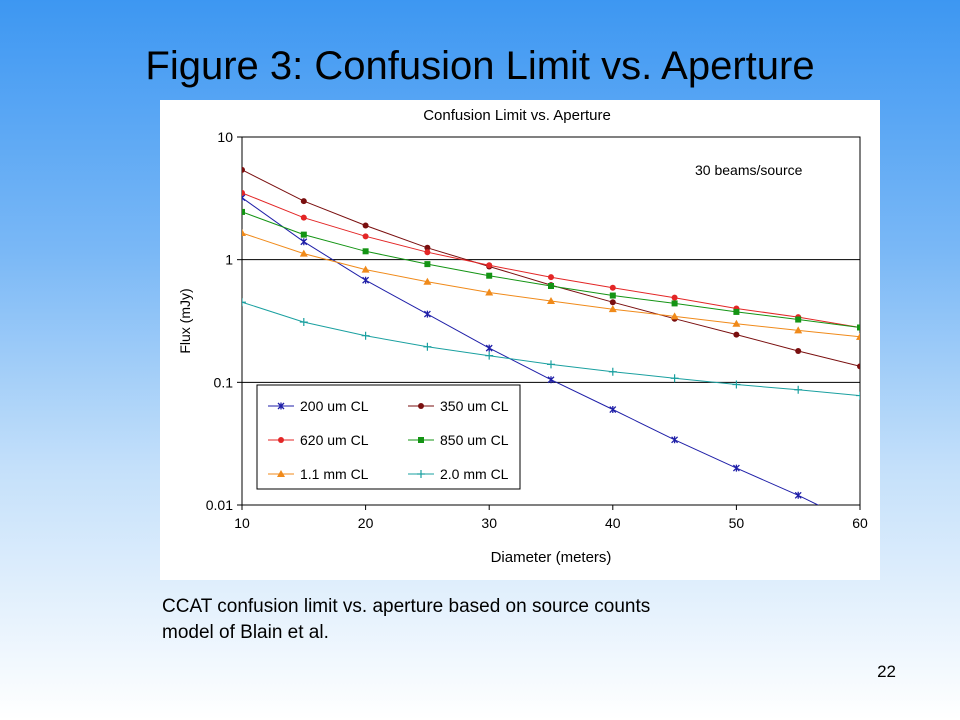 The image size is (960, 720). Describe the element at coordinates (334, 406) in the screenshot. I see `legend-label: 200 um CL` at that location.